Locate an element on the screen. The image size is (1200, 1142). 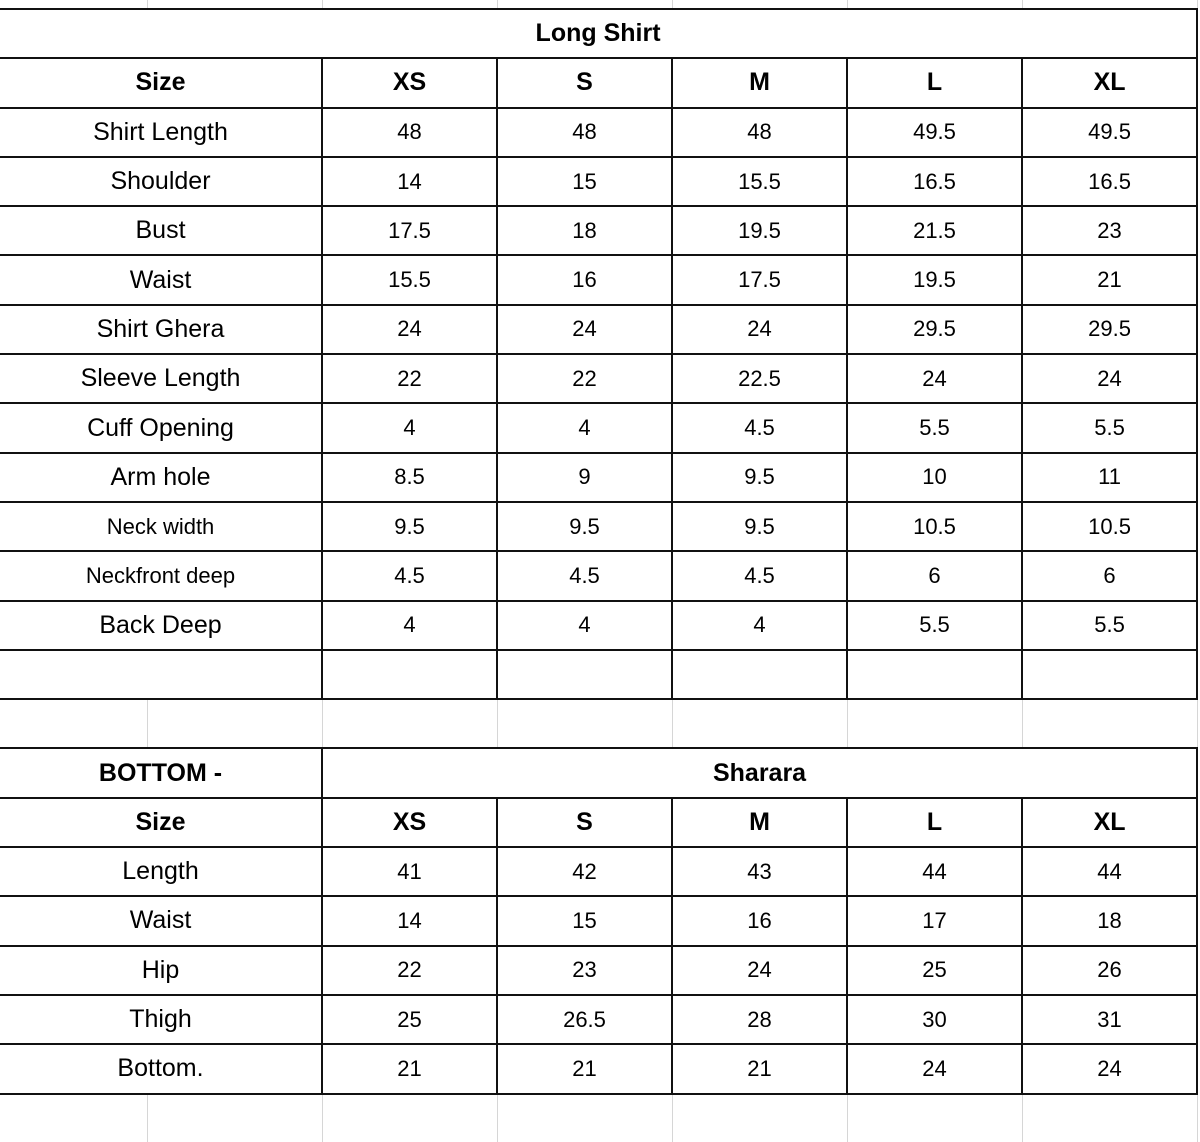
measurement-label: Arm hole is located at coordinates (161, 477).